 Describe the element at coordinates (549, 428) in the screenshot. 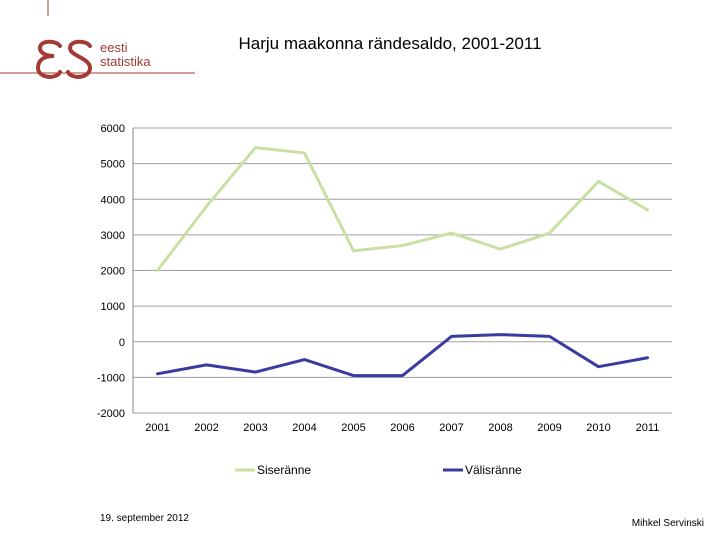

I see `x-tick-label: 2009` at that location.